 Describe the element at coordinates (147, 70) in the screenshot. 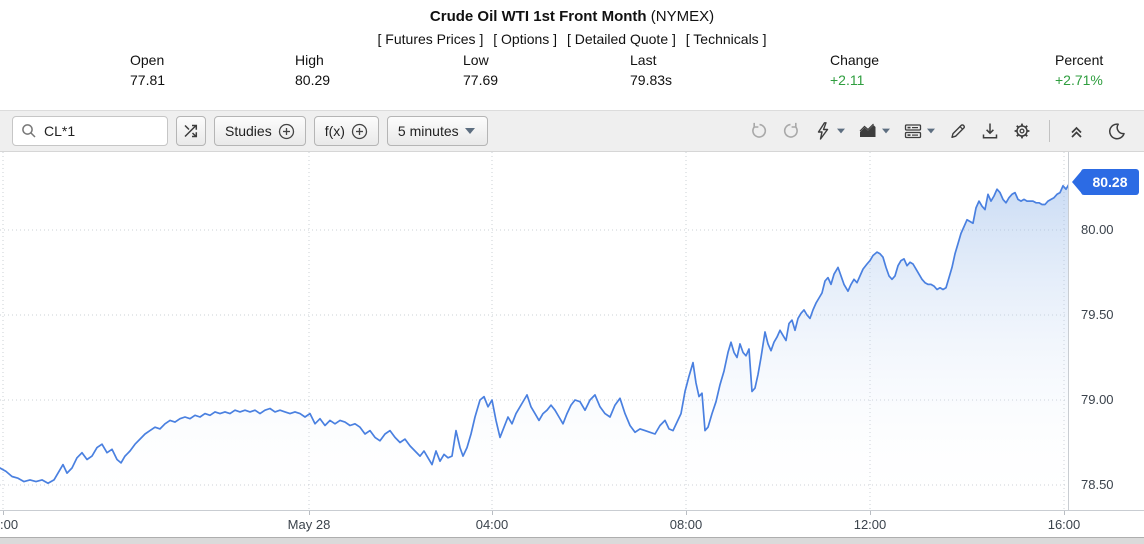

I see `quote-open: Open 77.81` at that location.